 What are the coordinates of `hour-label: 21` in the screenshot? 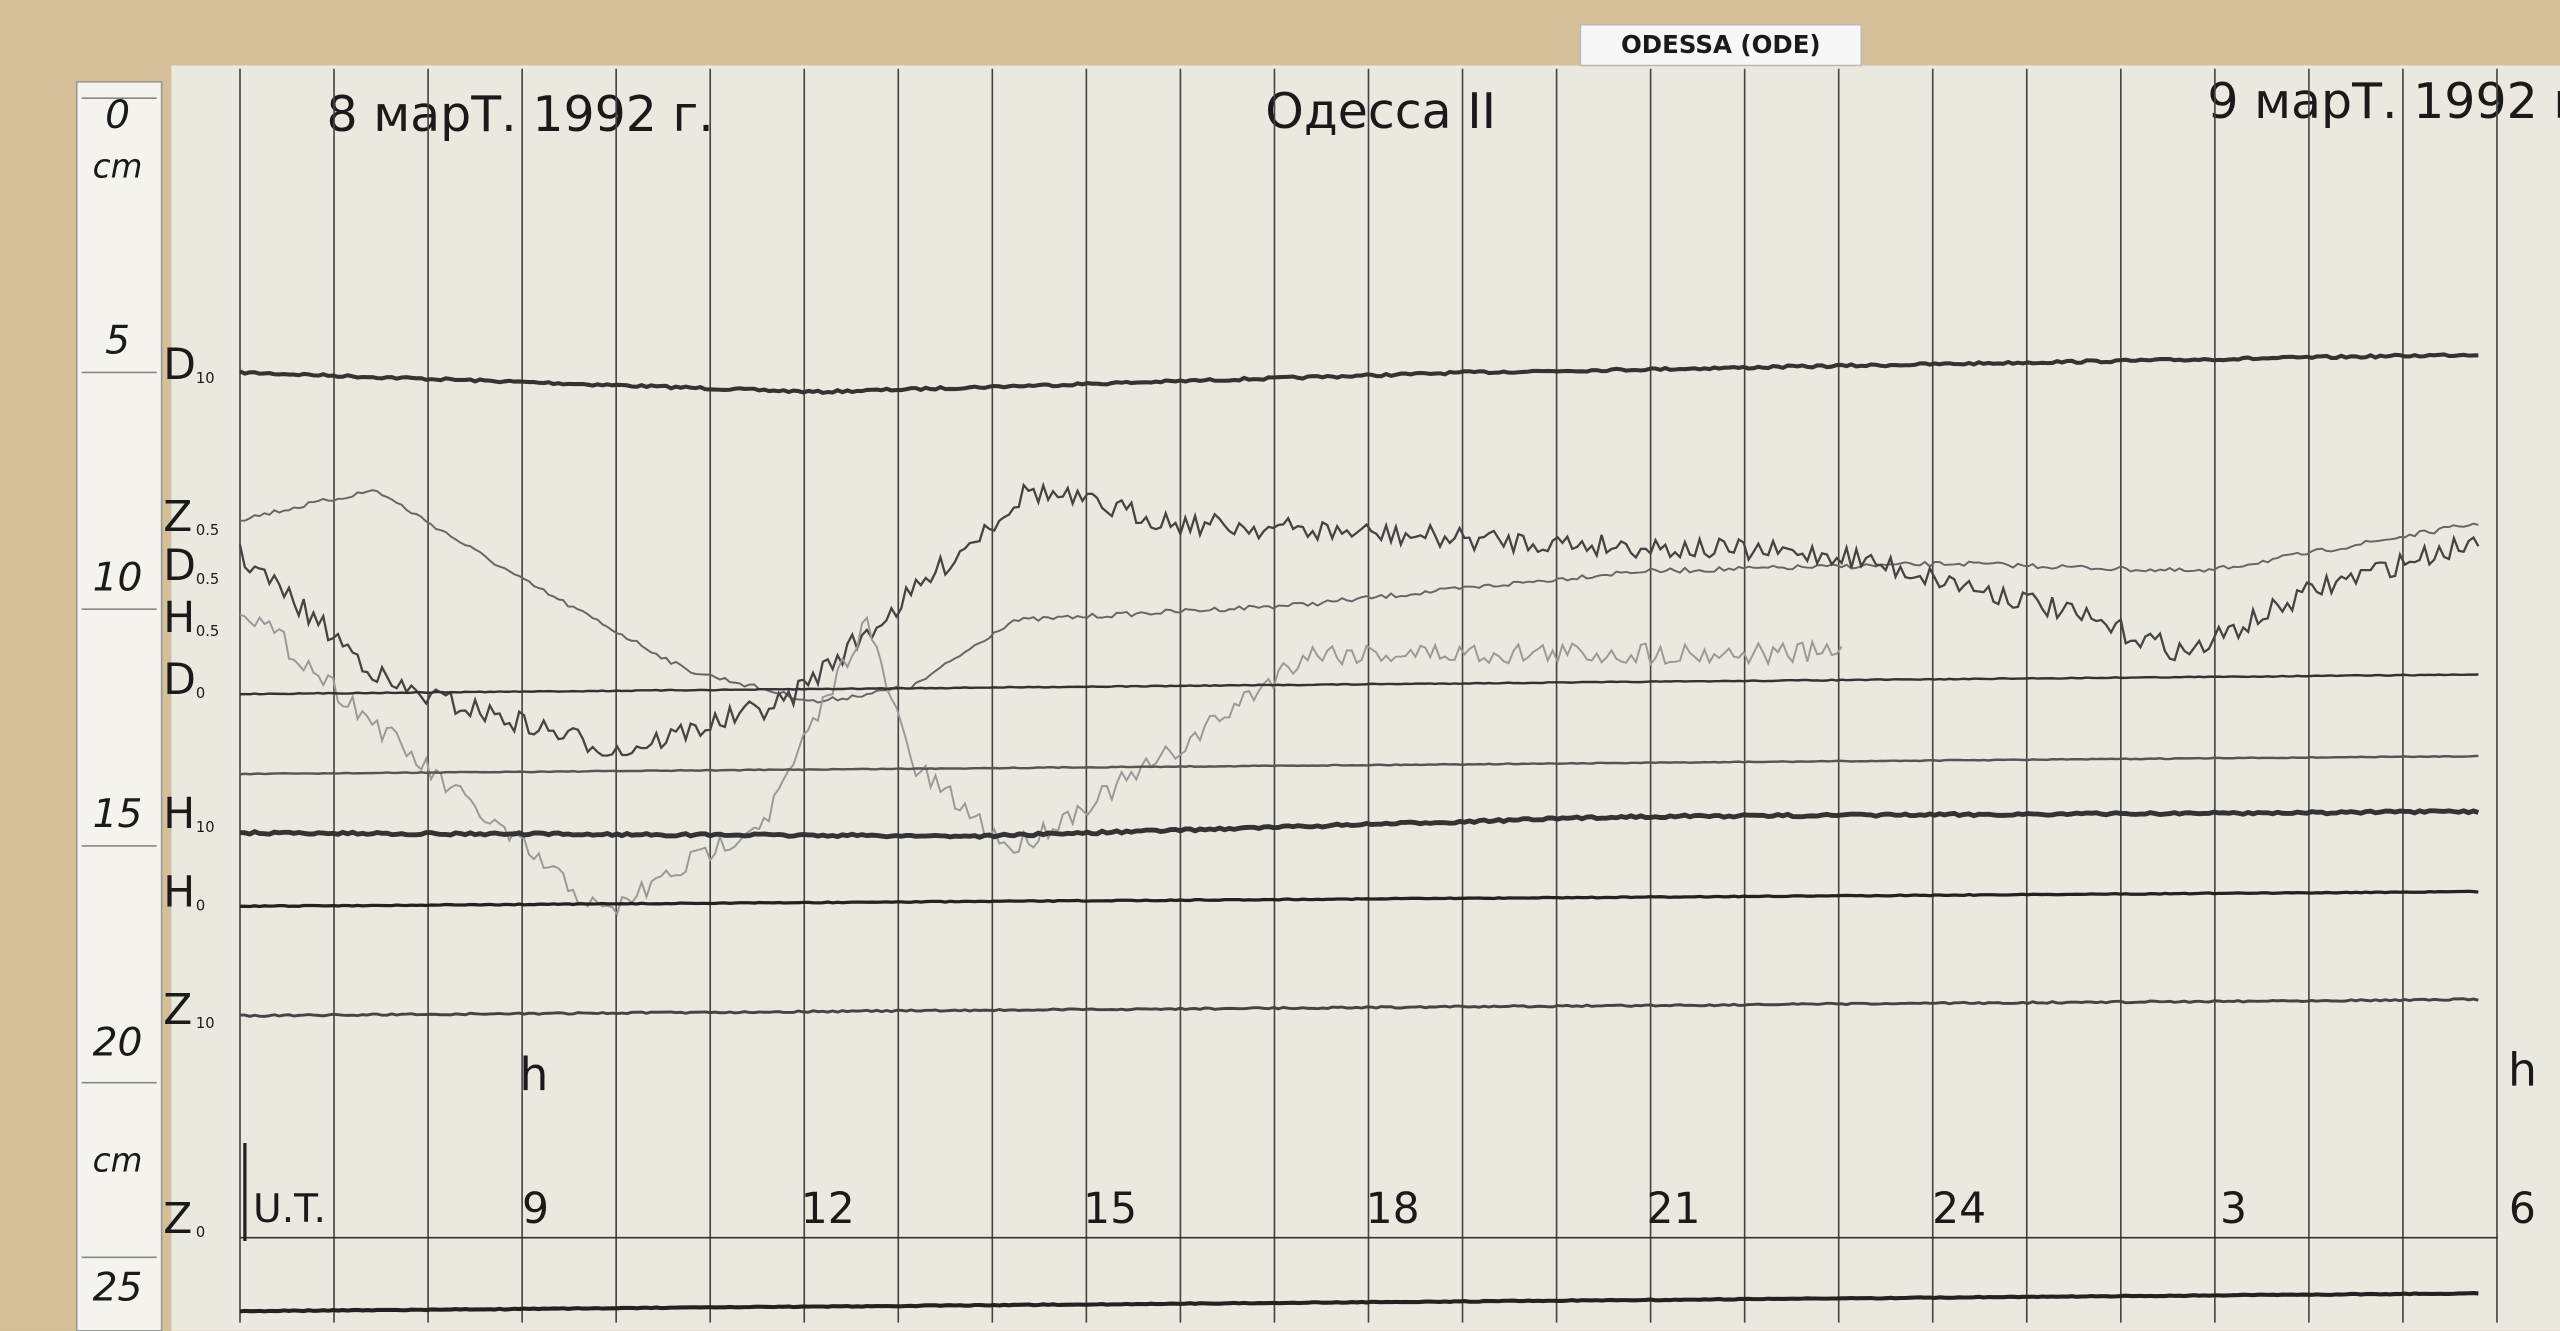 It's located at (1673, 1209).